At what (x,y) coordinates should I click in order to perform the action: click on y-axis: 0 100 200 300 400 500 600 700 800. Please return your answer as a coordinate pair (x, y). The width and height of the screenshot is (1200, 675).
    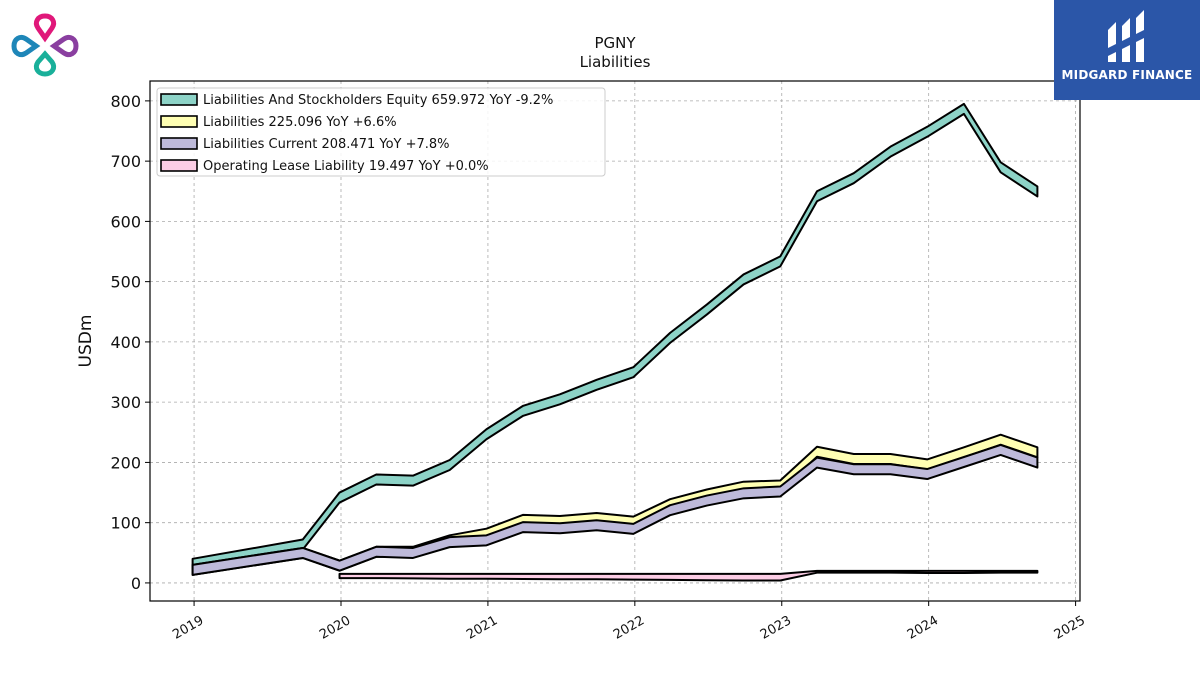
    Looking at the image, I should click on (130, 342).